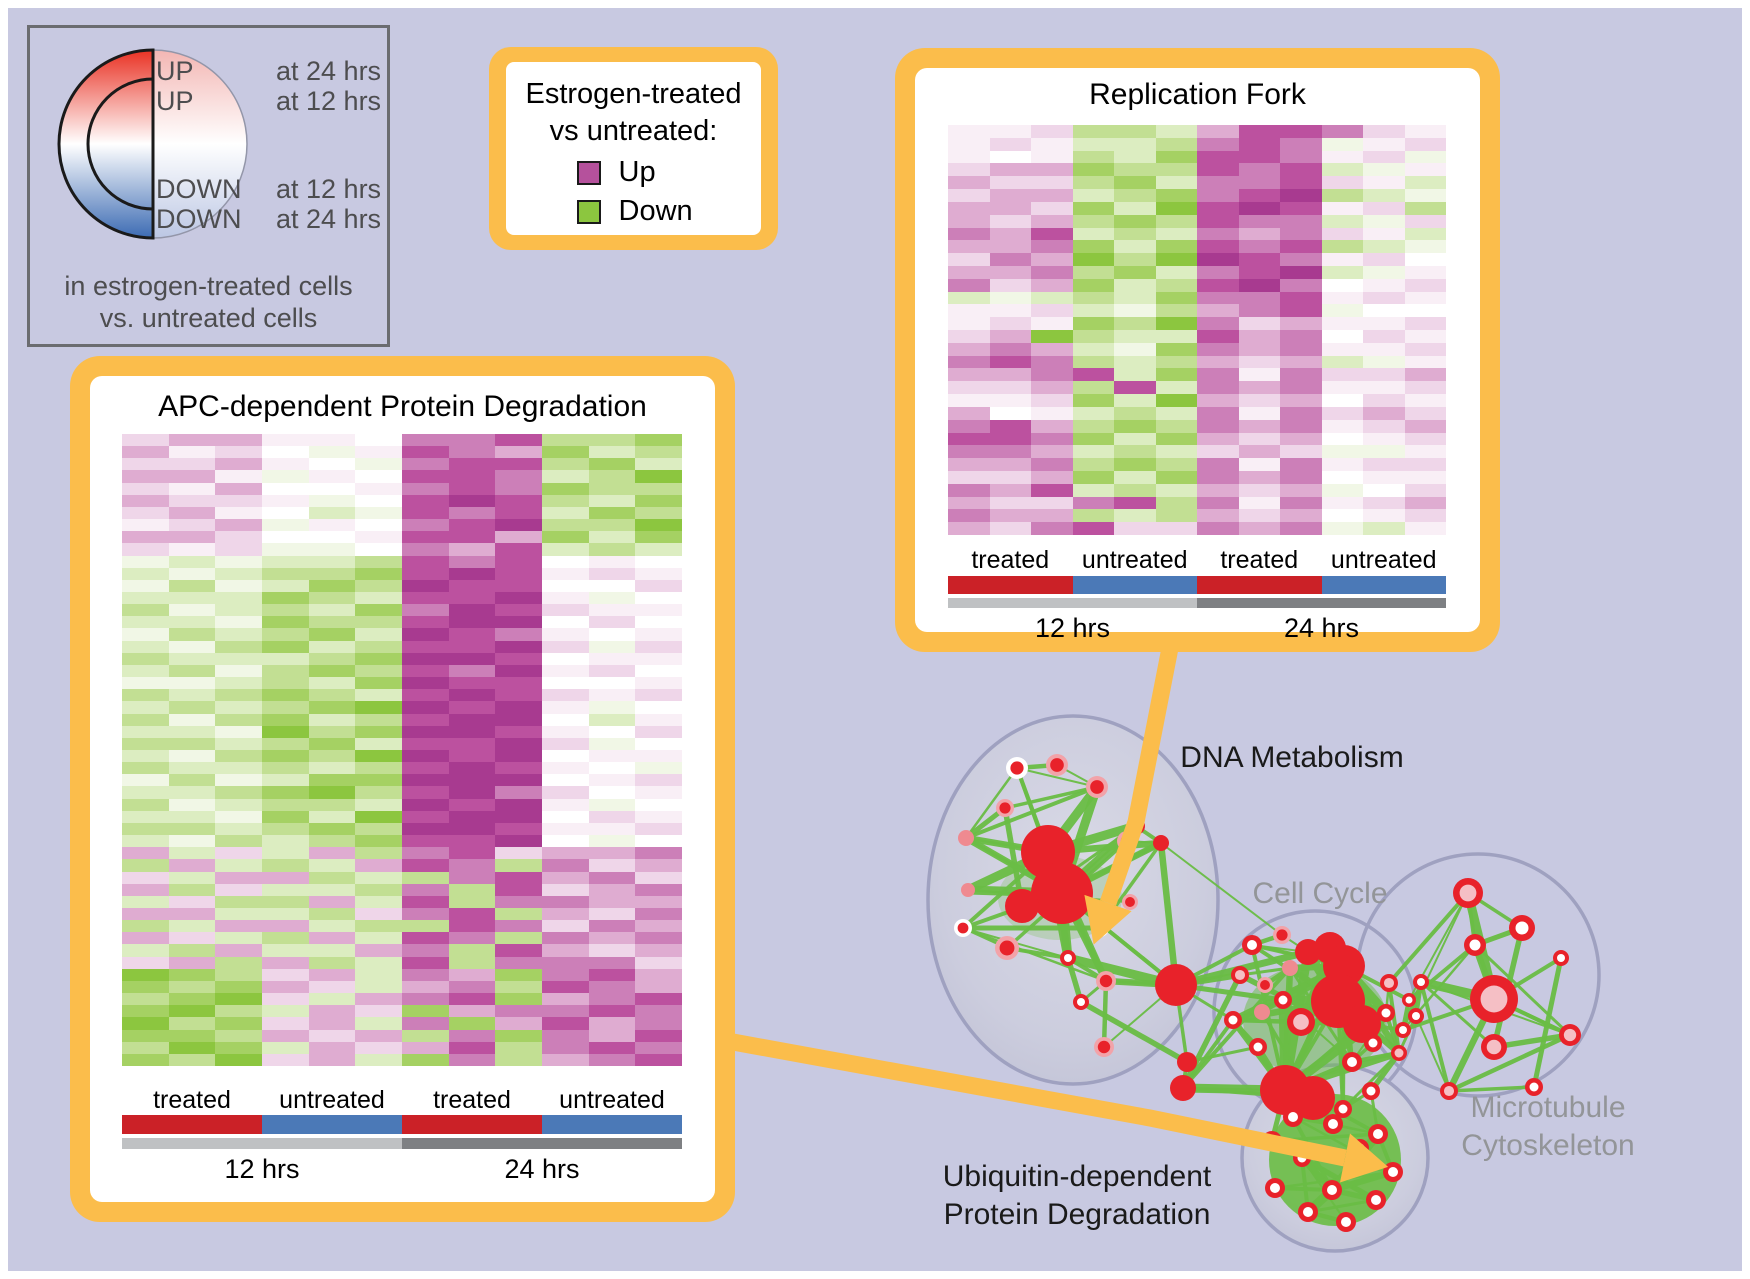 This screenshot has width=1750, height=1279. Describe the element at coordinates (1108, 919) in the screenshot. I see `arrow-head-replication-fork-to-dna-metabolism` at that location.